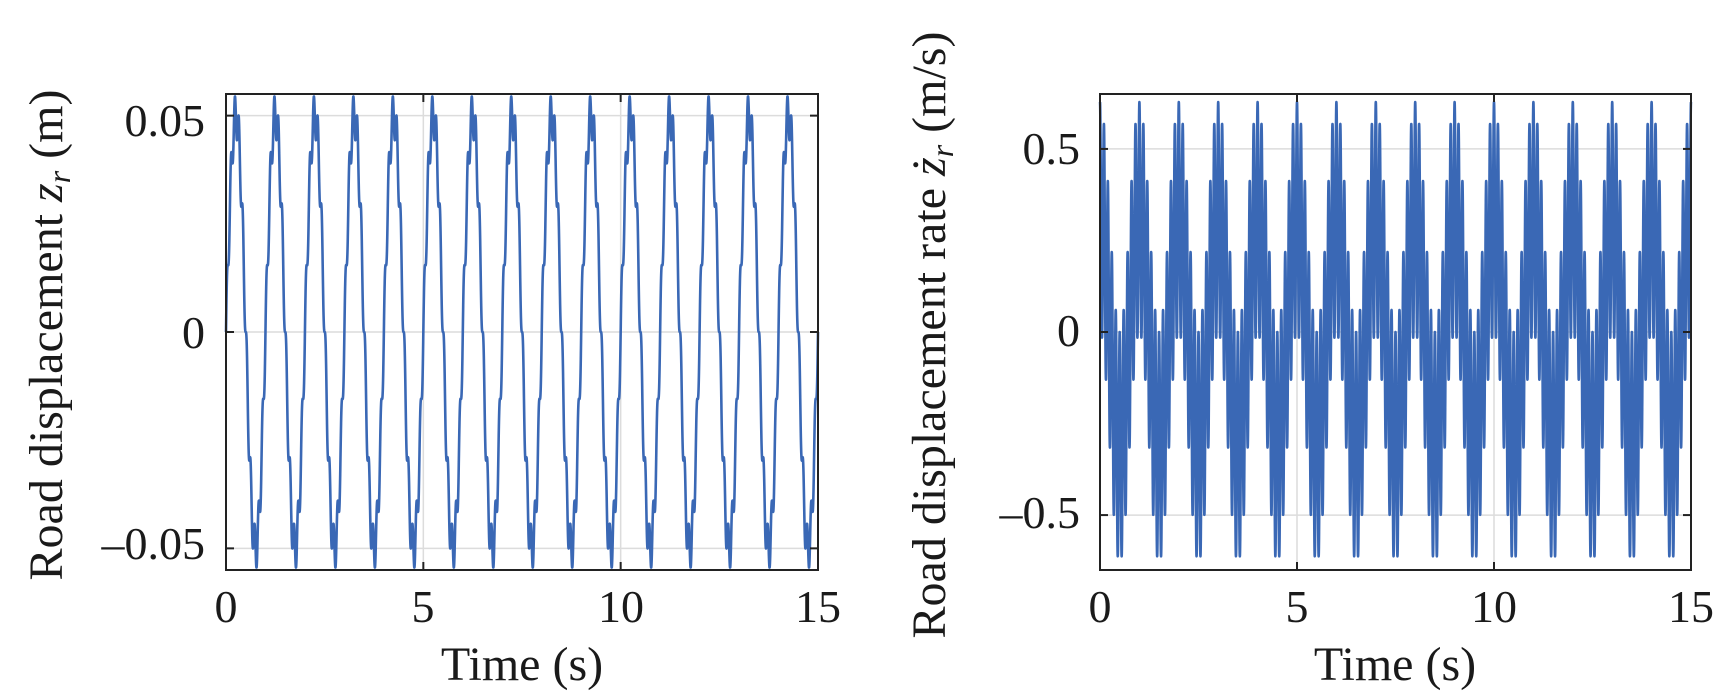 The height and width of the screenshot is (699, 1732). I want to click on ytick-label: 0.05, so click(165, 120).